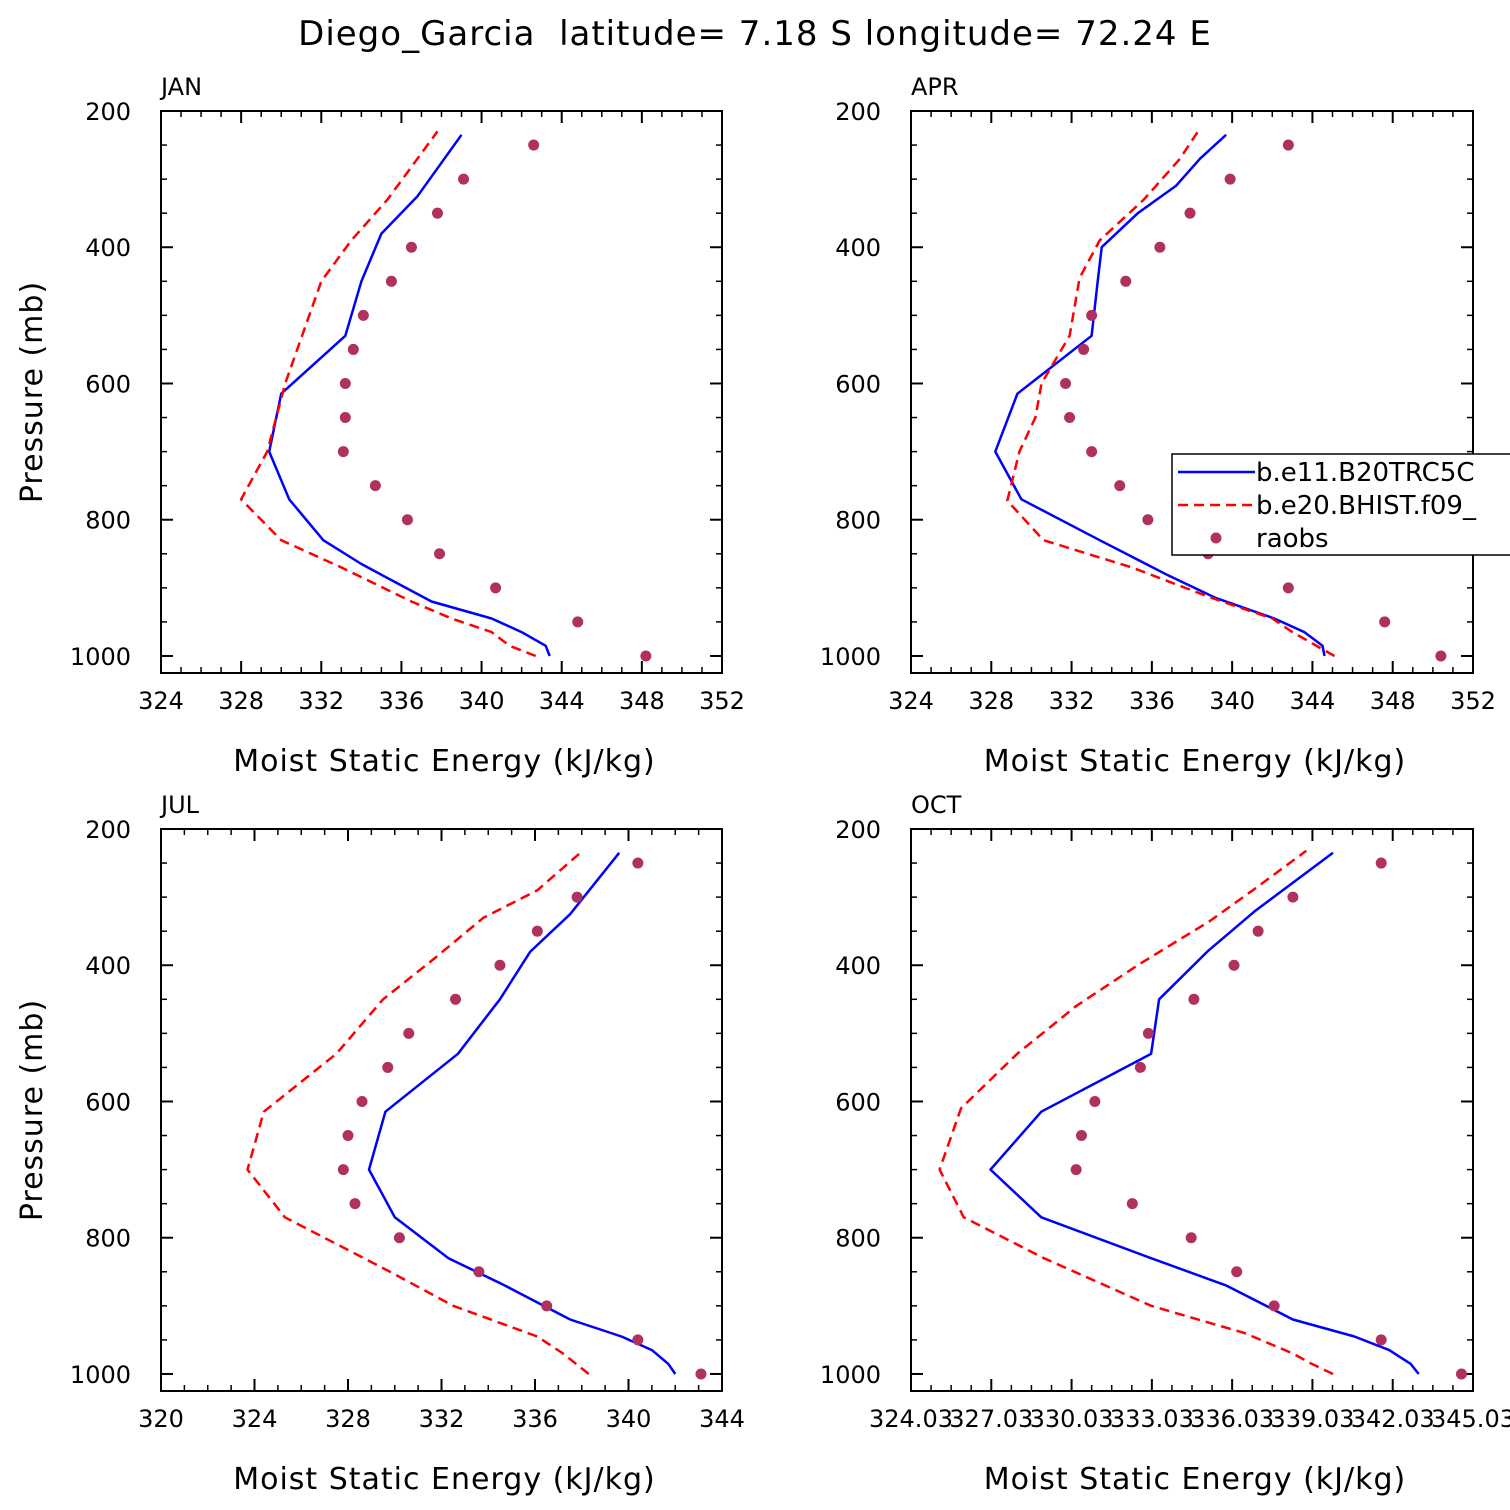 Image resolution: width=1510 pixels, height=1510 pixels. I want to click on x-tick-label: 330.03, so click(1072, 1419).